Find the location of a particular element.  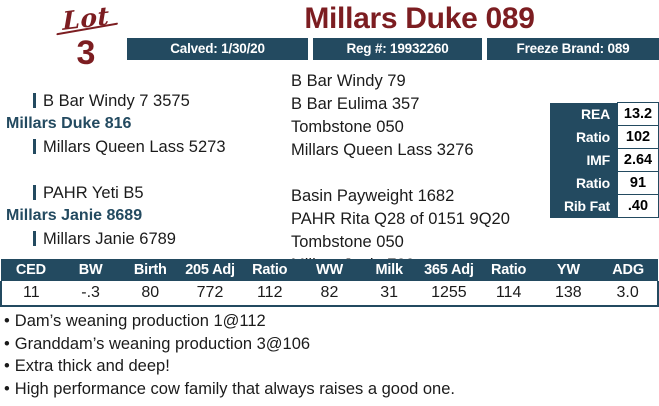

dam-sire-row: PAHR Yeti B5 is located at coordinates (144, 193).